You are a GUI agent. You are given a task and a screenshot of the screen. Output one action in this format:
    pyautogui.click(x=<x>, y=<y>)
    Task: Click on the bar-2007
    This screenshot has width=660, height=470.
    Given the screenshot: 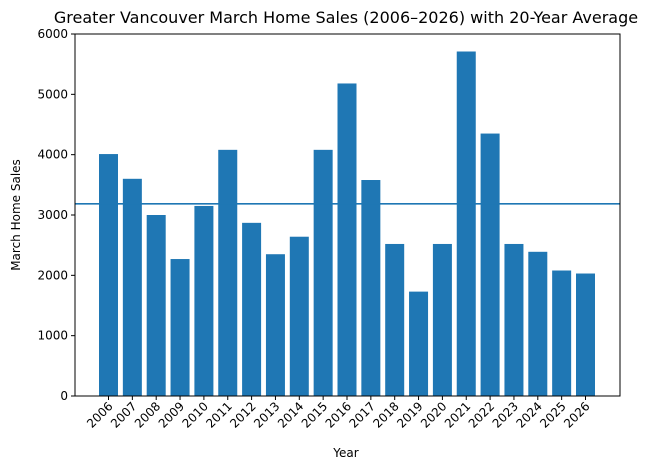 What is the action you would take?
    pyautogui.click(x=132, y=287)
    